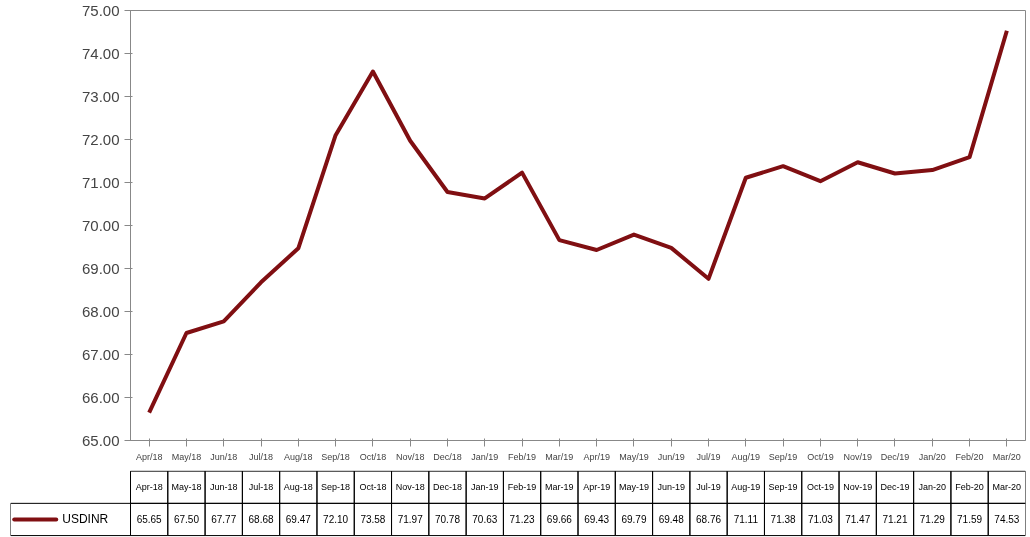  Describe the element at coordinates (671, 456) in the screenshot. I see `x-tick-label: Jun/19` at that location.